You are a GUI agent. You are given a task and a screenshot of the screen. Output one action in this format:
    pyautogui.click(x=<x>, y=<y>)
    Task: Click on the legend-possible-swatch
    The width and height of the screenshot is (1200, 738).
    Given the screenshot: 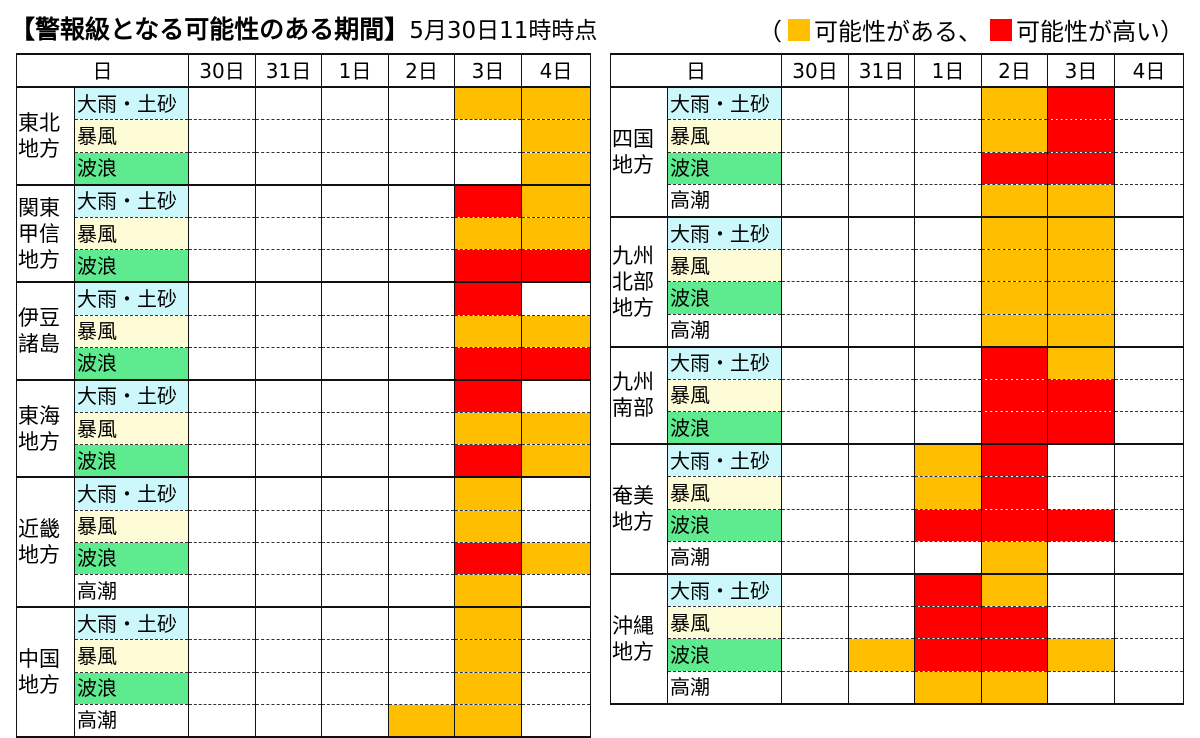 What is the action you would take?
    pyautogui.click(x=799, y=29)
    